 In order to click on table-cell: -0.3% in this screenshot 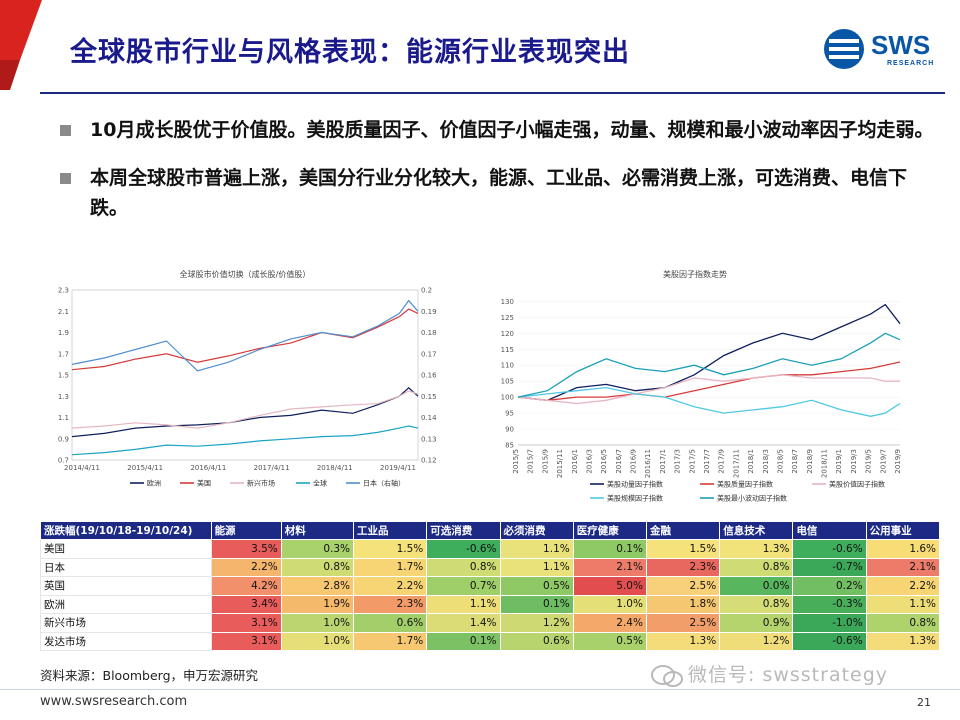, I will do `click(829, 604)`.